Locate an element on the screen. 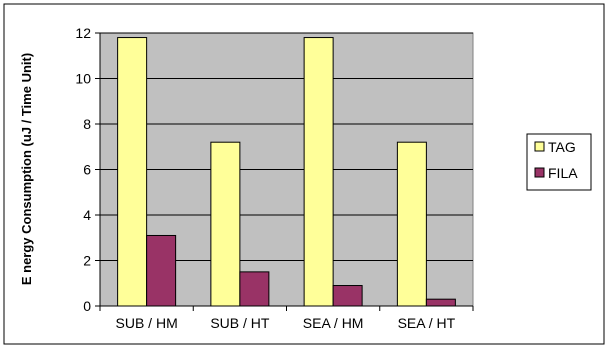  x-tick-label: SUB / HM is located at coordinates (147, 323).